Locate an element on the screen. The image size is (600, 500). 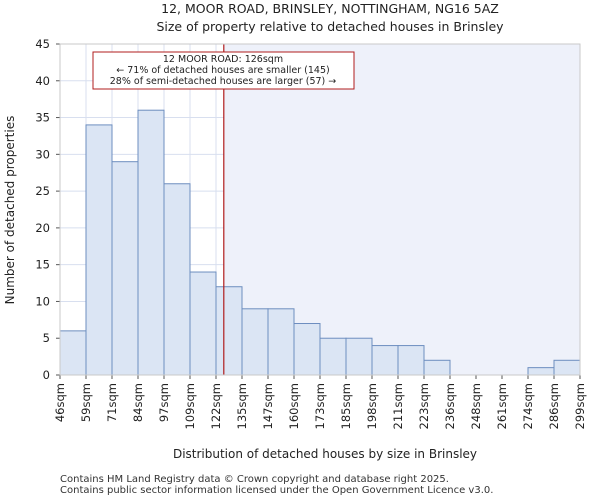
x-tick-label: 97sqm is located at coordinates (164, 402).